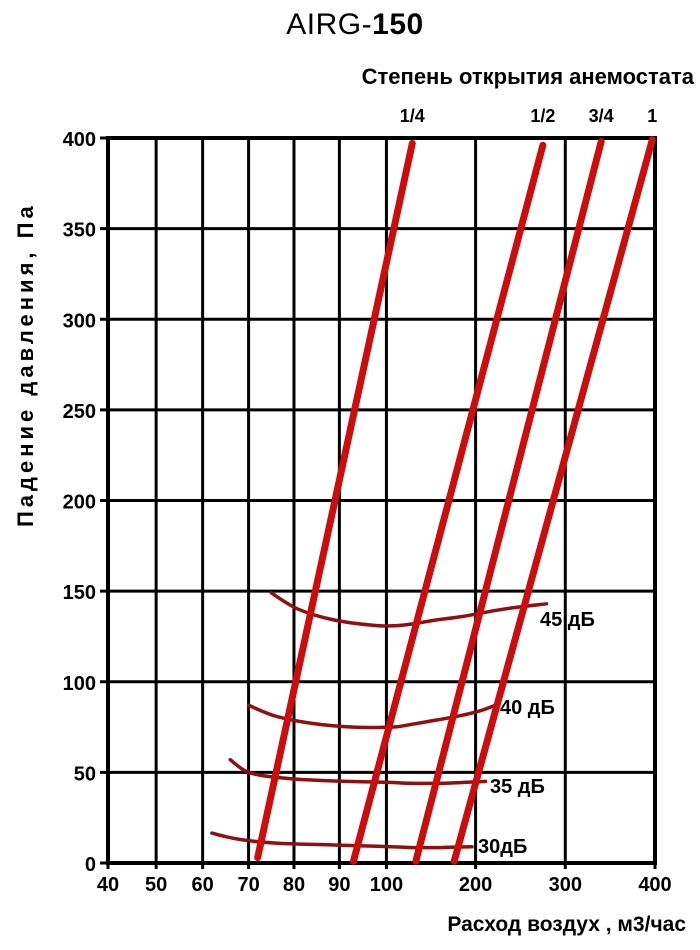 The image size is (700, 950). What do you see at coordinates (566, 924) in the screenshot?
I see `x-axis-title: Расход воздух , м3/час` at bounding box center [566, 924].